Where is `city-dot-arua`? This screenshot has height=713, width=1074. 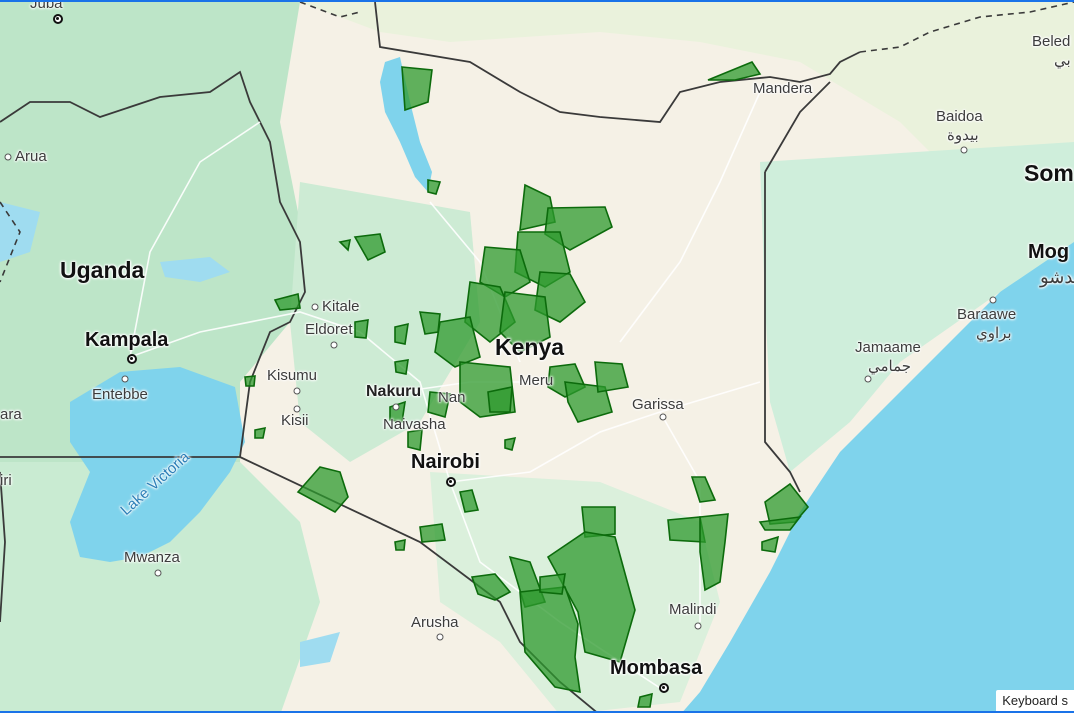
city-dot-arua is located at coordinates (8, 157).